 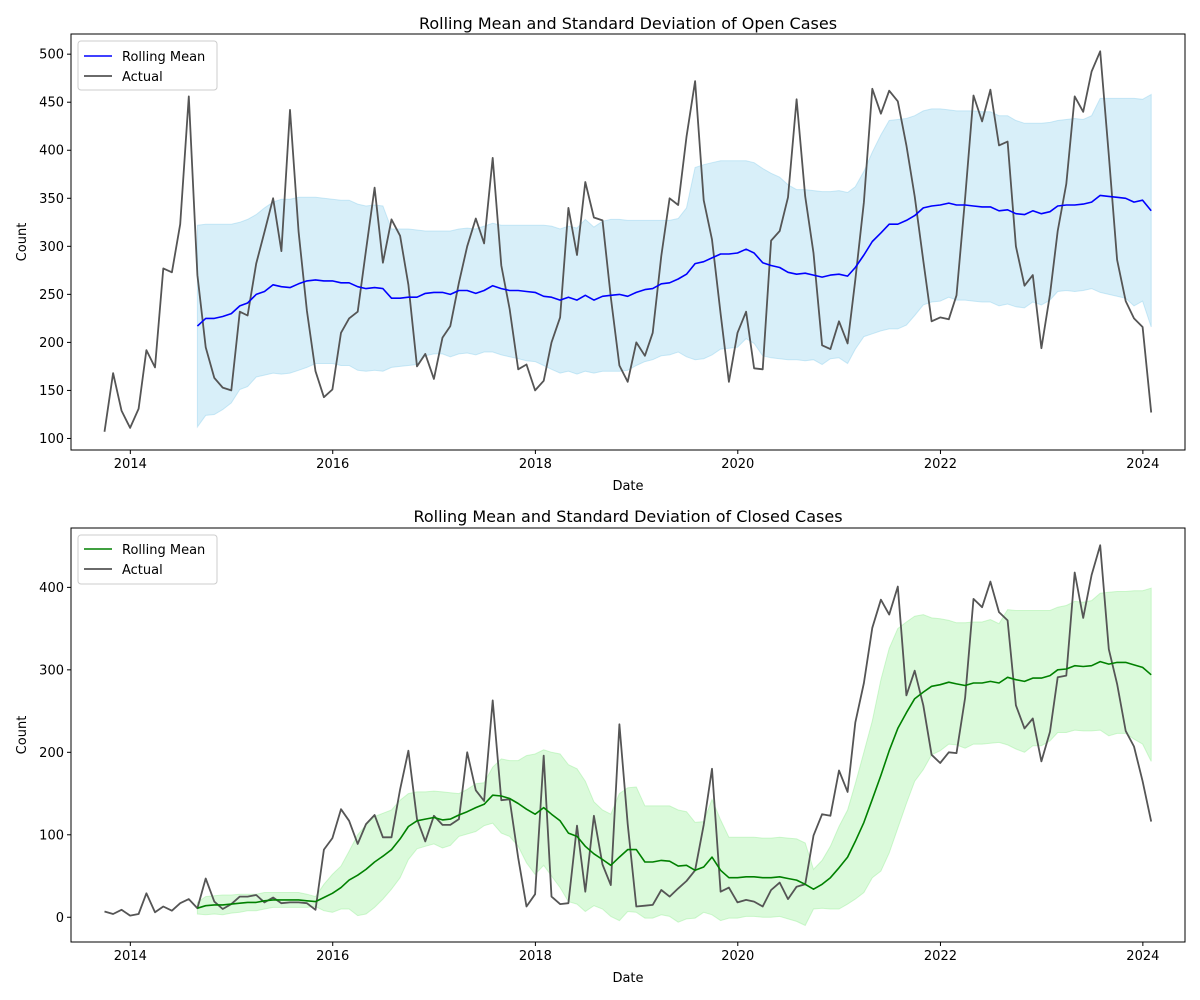 I want to click on y-tick-label: 500, so click(x=51, y=55).